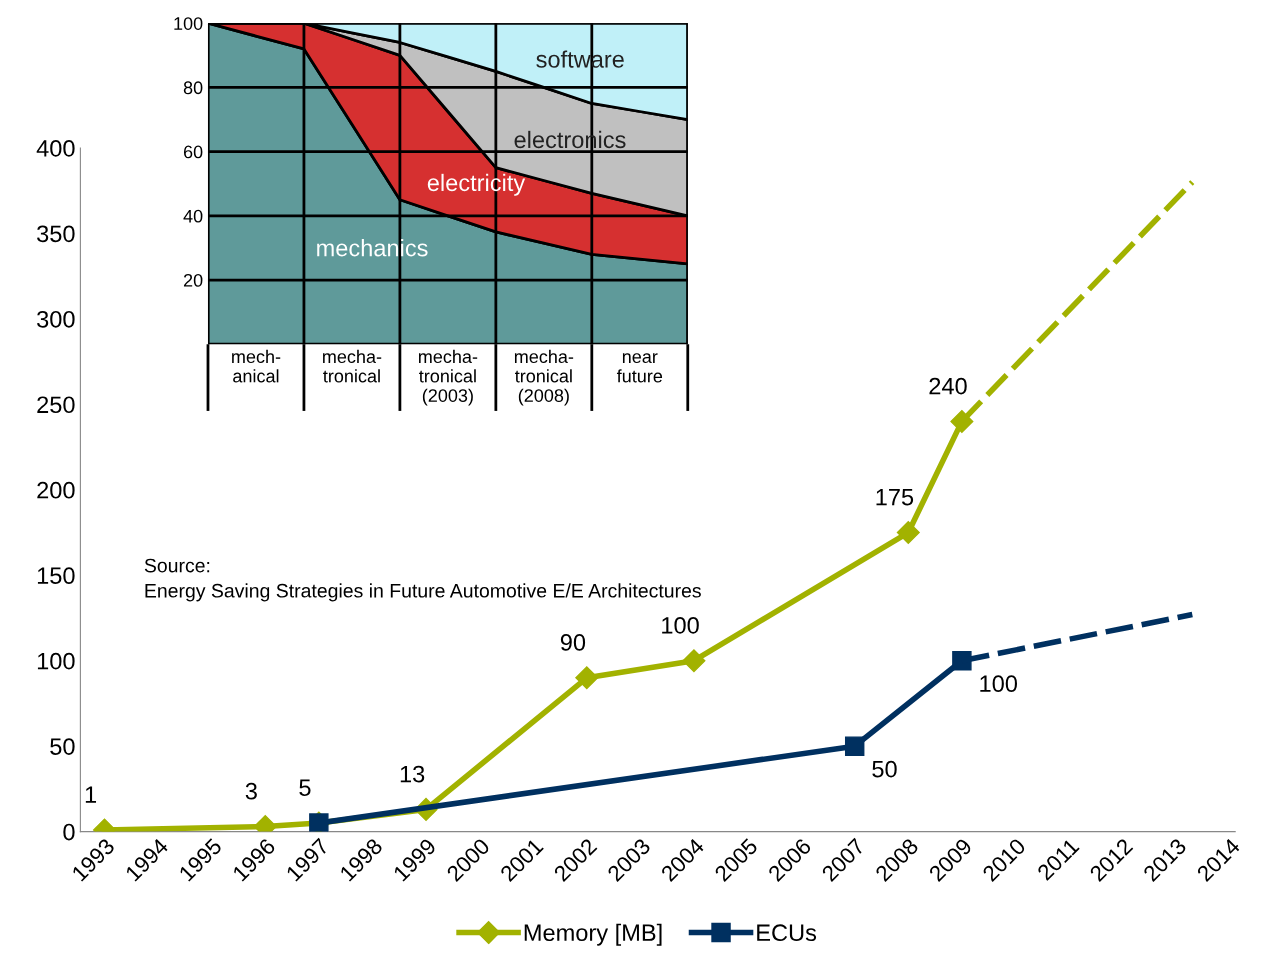 Image resolution: width=1276 pixels, height=967 pixels. What do you see at coordinates (56, 405) in the screenshot?
I see `y-tick-label: 250` at bounding box center [56, 405].